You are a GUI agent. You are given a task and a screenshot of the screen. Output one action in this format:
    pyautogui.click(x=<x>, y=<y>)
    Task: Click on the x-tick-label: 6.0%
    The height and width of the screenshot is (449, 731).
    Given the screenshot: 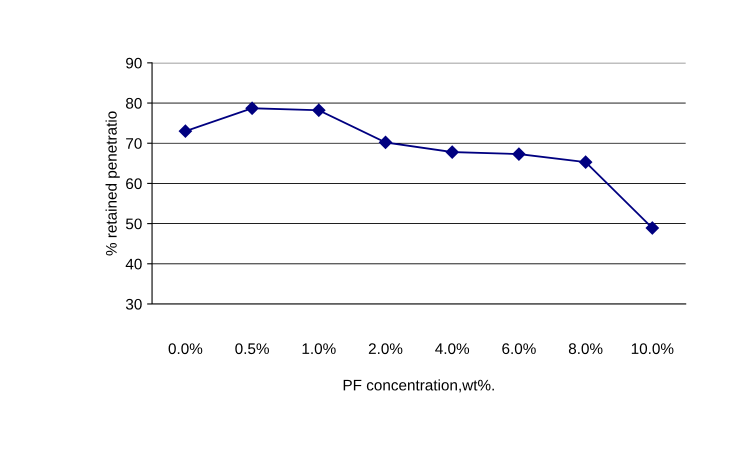 What is the action you would take?
    pyautogui.click(x=519, y=348)
    